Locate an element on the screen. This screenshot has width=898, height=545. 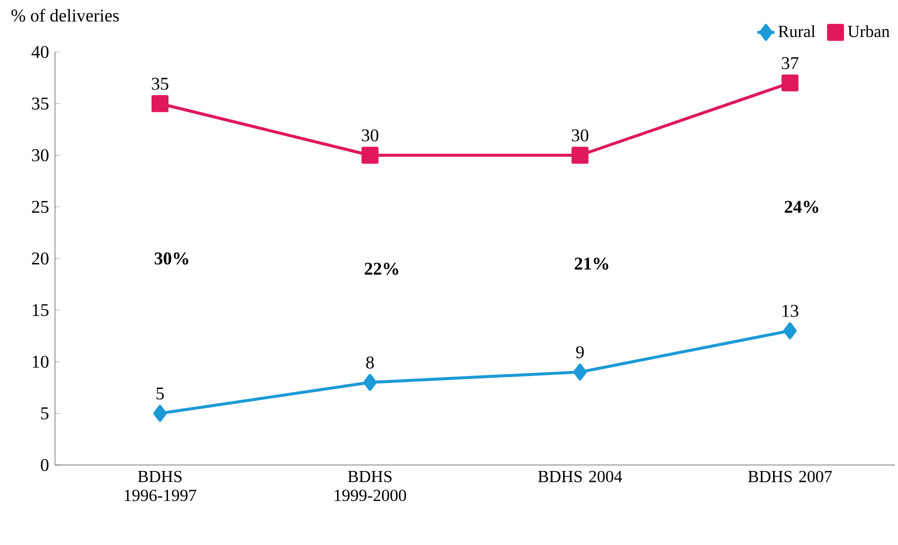
y-tick-label: 5 is located at coordinates (44, 413).